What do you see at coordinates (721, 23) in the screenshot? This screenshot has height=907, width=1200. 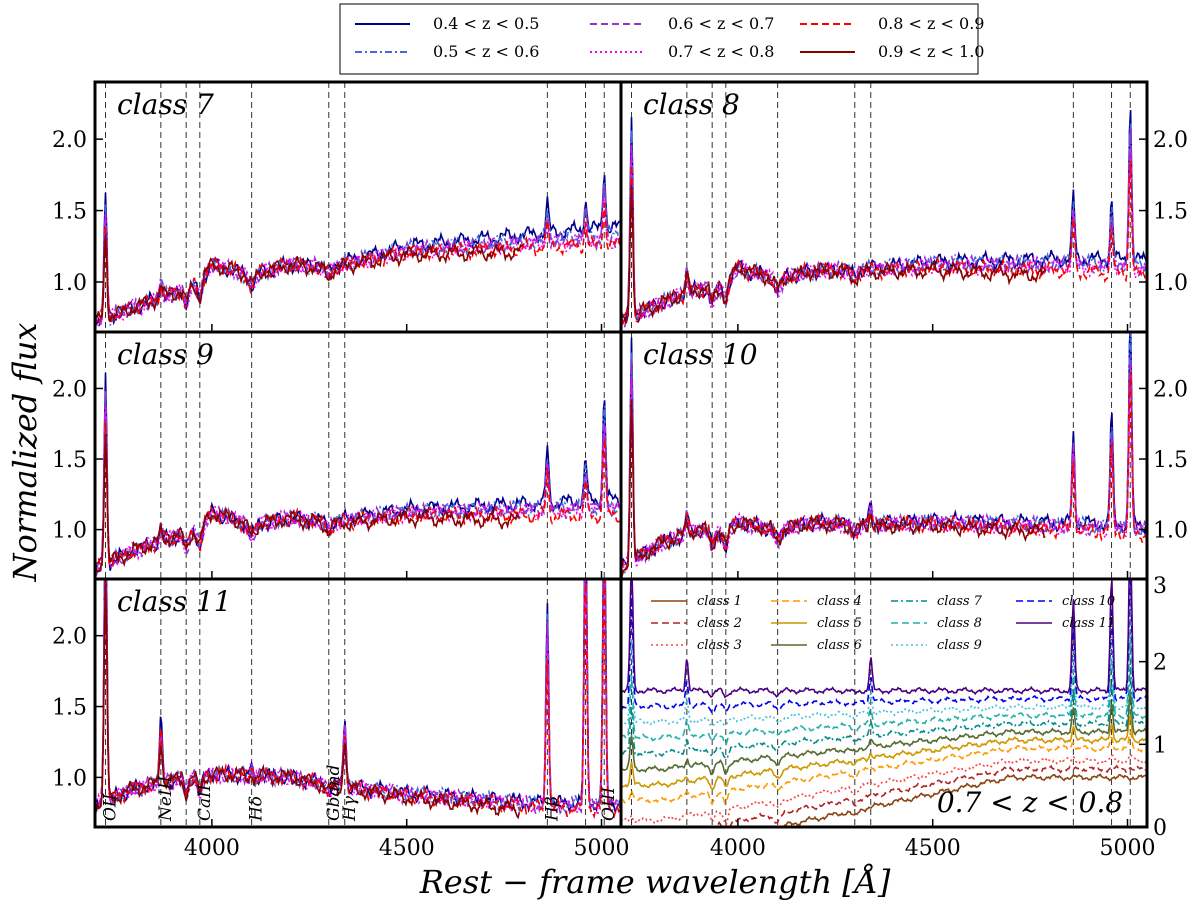 I see `redshift-legend-label: 0.6 < z < 0.7` at bounding box center [721, 23].